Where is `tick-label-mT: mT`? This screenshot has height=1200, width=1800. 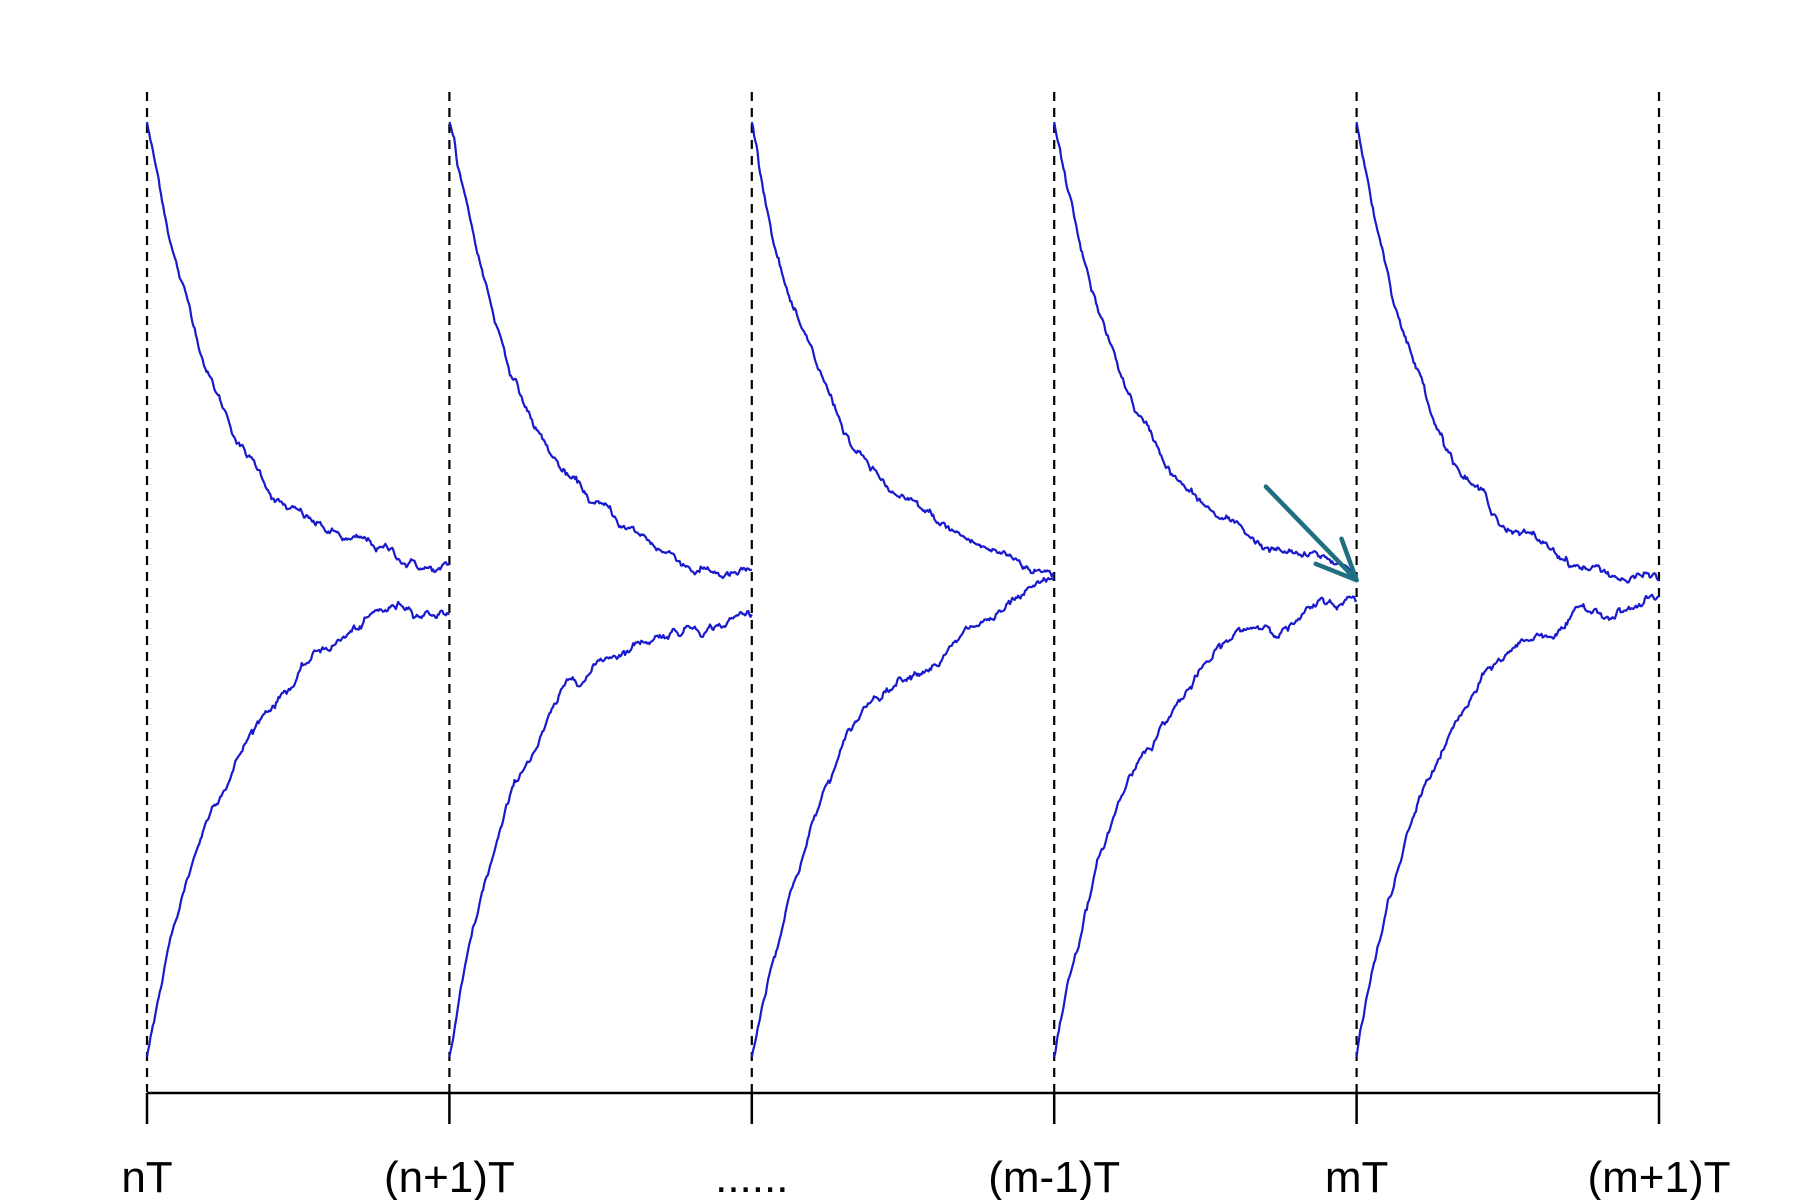 tick-label-mT: mT is located at coordinates (1357, 1176).